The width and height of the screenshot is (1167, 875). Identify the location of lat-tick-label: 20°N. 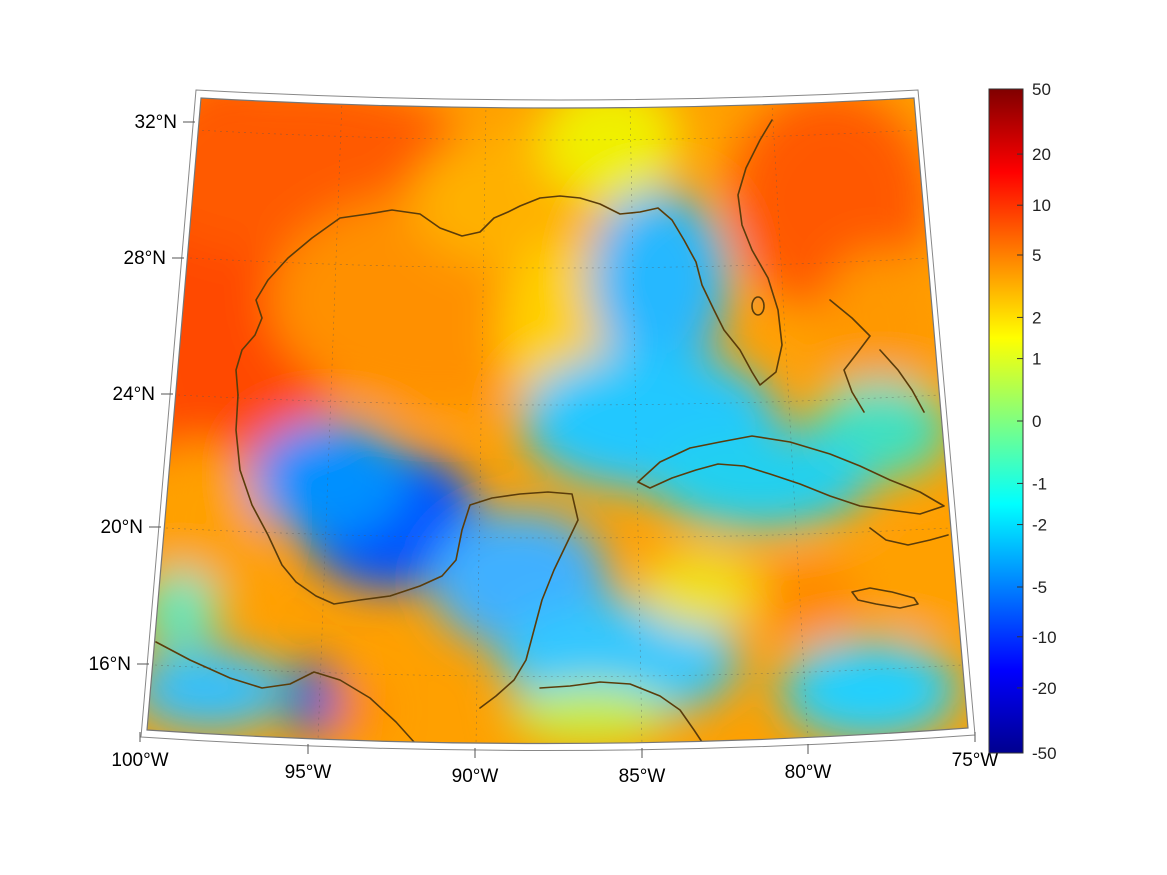
(122, 527).